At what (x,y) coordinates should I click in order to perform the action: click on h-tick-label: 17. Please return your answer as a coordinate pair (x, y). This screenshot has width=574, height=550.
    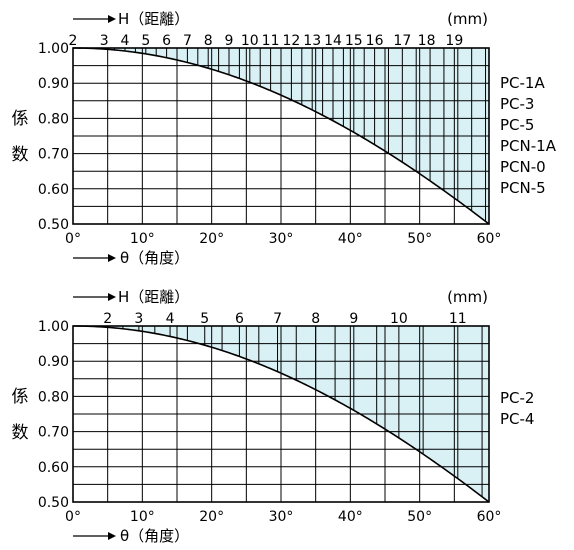
    Looking at the image, I should click on (402, 41).